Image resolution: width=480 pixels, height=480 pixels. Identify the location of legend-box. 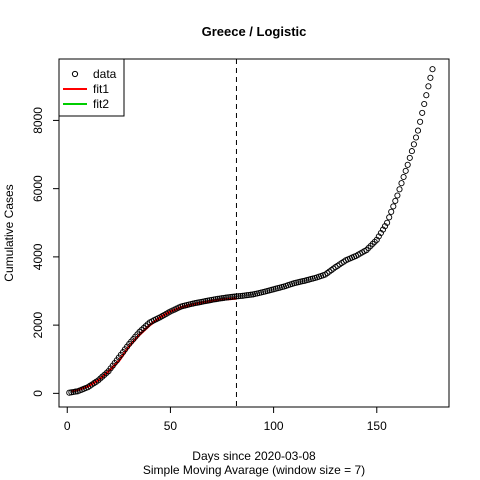
(91, 87).